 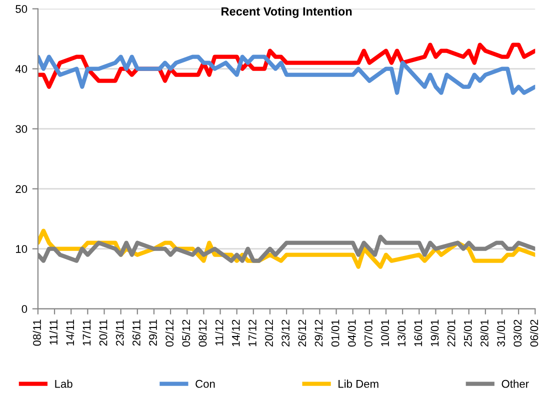 What do you see at coordinates (205, 384) in the screenshot?
I see `legend-label: Con` at bounding box center [205, 384].